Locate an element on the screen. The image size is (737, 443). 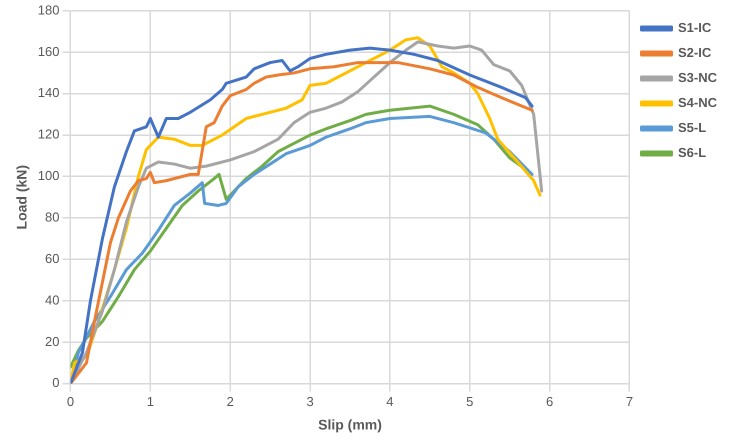
y-tick-label: 100 is located at coordinates (49, 176).